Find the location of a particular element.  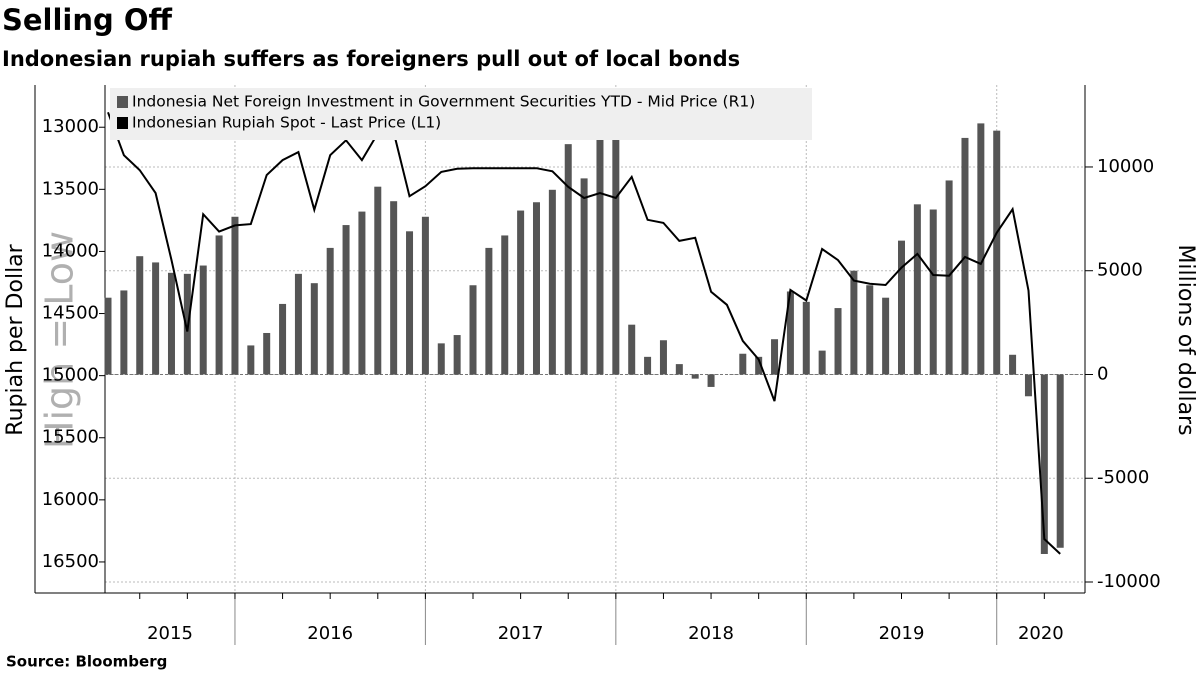

y2-tick-label: -5000 is located at coordinates (1123, 477).